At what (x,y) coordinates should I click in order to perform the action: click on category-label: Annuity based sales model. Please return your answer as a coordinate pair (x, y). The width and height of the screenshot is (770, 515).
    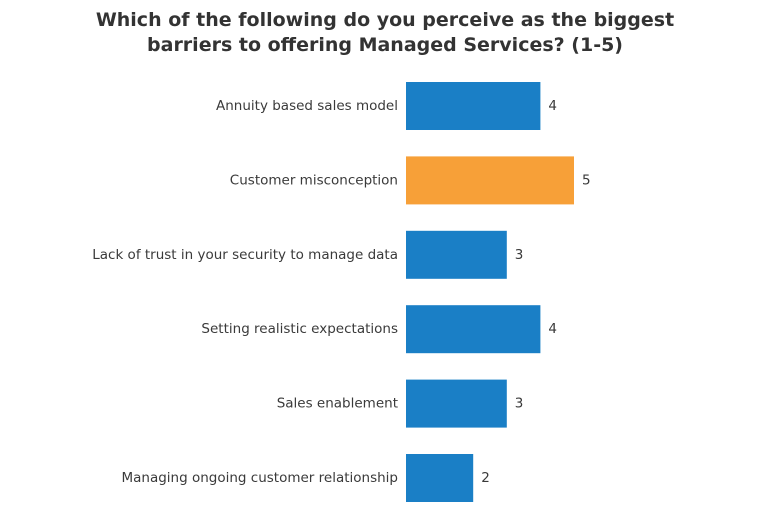
    Looking at the image, I should click on (307, 106).